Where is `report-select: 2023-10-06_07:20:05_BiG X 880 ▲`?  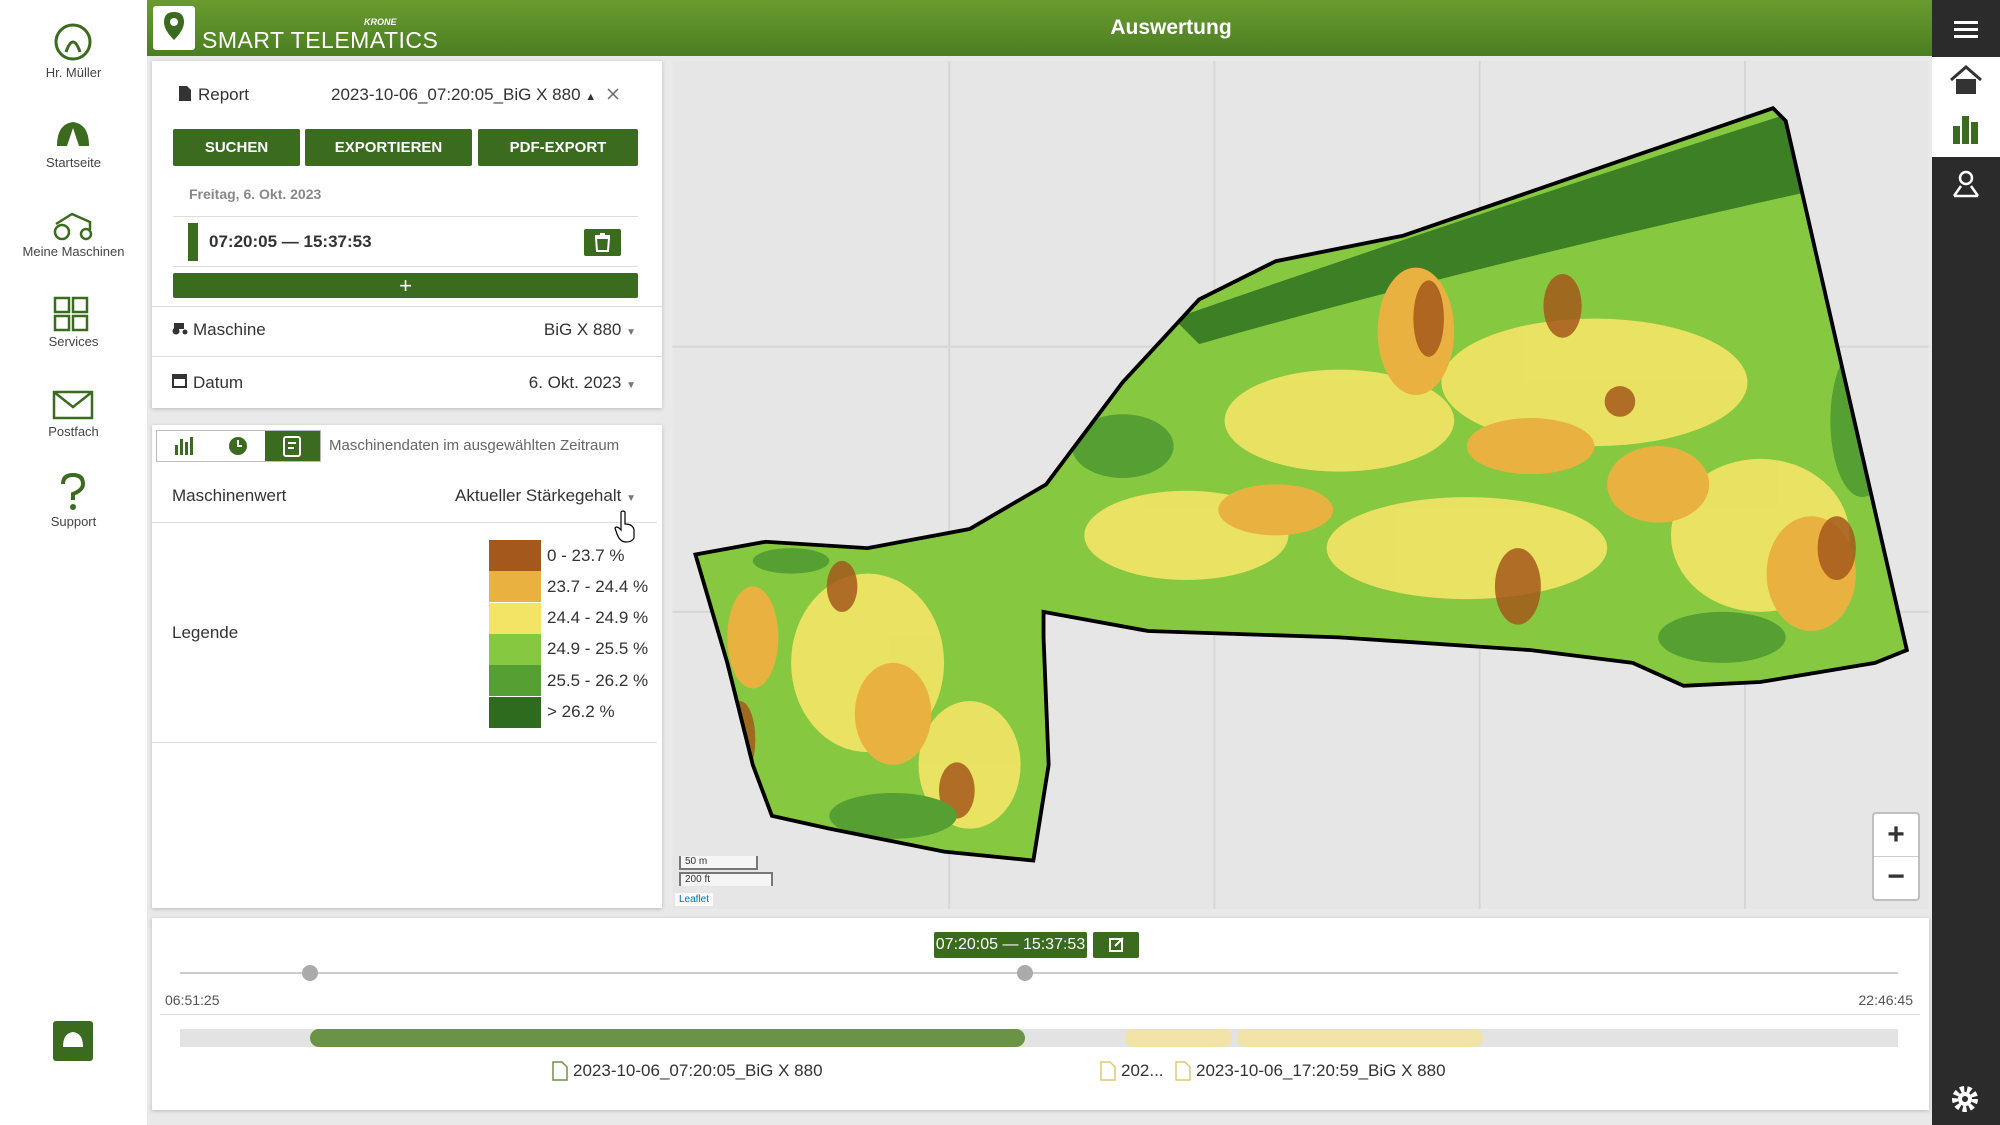 report-select: 2023-10-06_07:20:05_BiG X 880 ▲ is located at coordinates (463, 95).